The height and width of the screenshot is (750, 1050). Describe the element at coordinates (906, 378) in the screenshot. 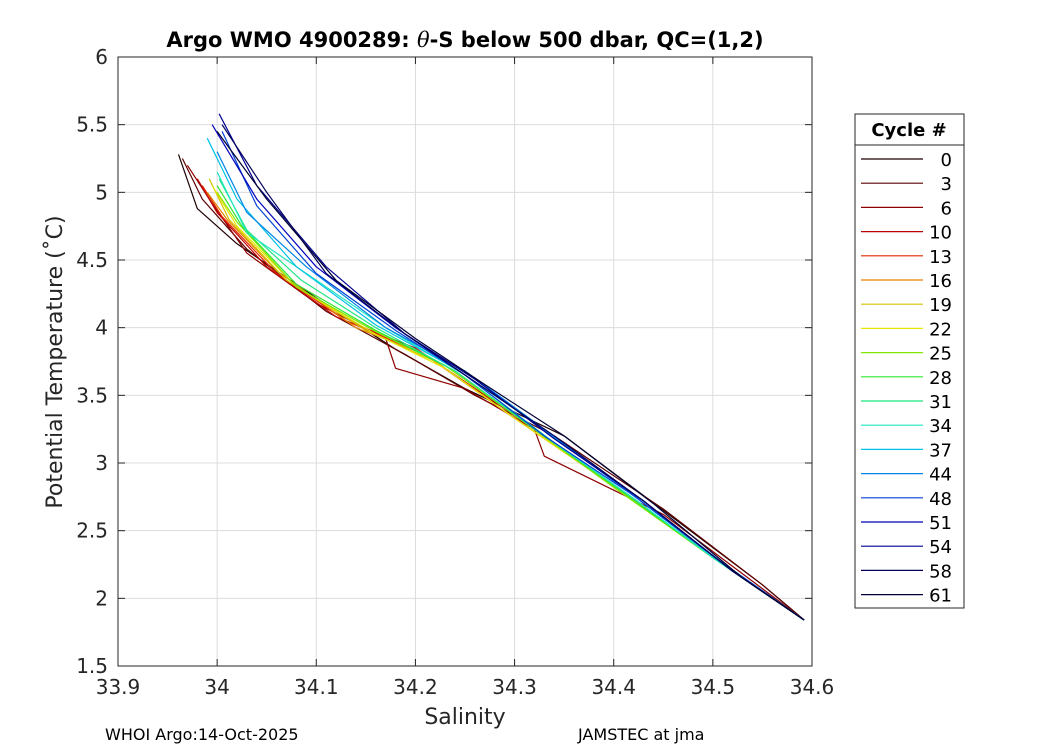

I see `legend-items: 0 3 6 10 13 16 19 22 25 28 31 34 37 44 48 51 54 58 61` at that location.